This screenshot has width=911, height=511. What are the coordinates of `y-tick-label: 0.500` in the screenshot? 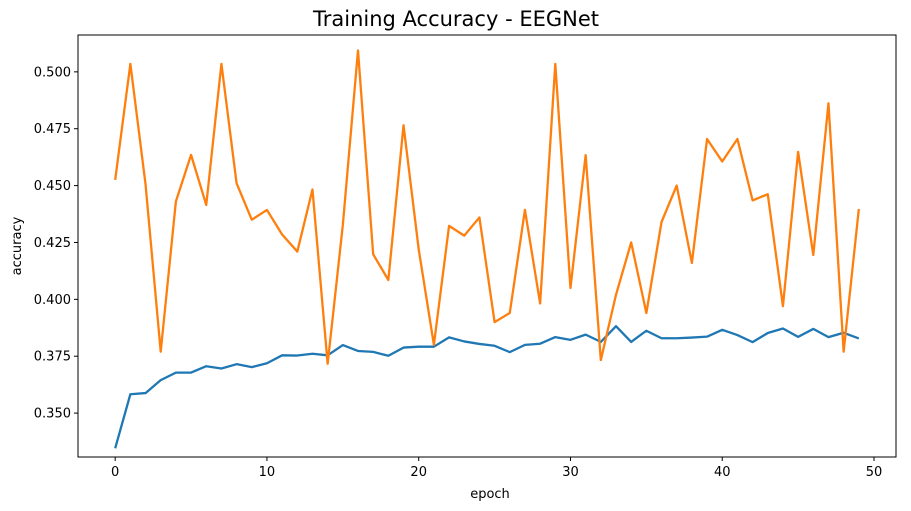 It's located at (52, 72).